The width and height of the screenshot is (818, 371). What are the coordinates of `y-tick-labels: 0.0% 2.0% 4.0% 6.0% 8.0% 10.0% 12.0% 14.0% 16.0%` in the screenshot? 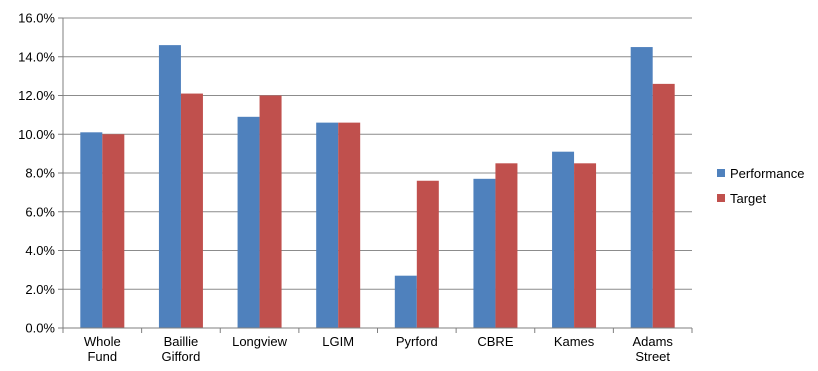 It's located at (36, 173).